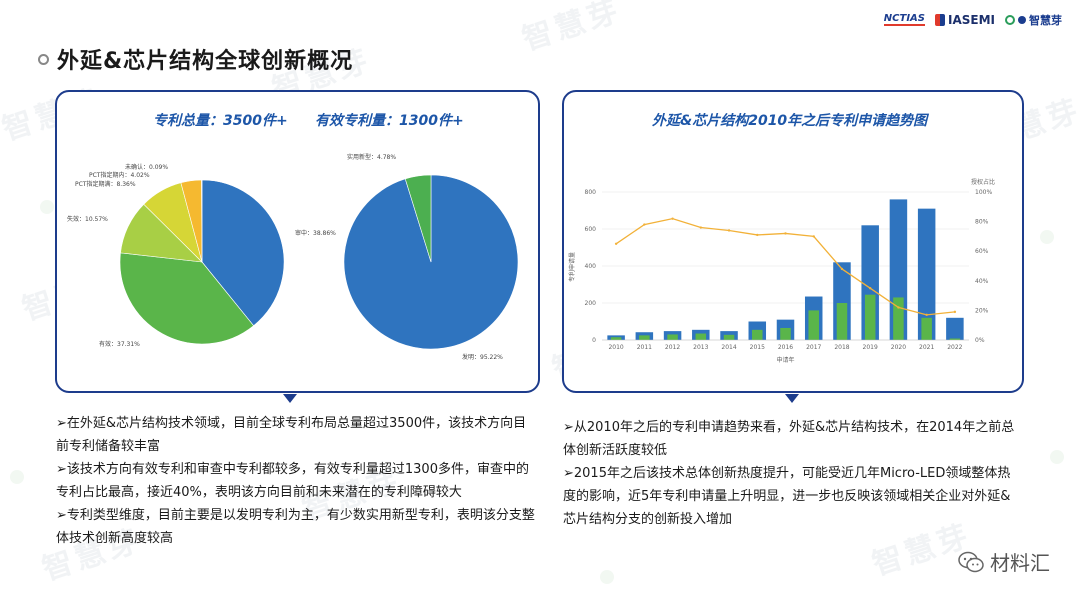 The height and width of the screenshot is (608, 1080). What do you see at coordinates (940, 20) in the screenshot?
I see `iasemi-mark-icon` at bounding box center [940, 20].